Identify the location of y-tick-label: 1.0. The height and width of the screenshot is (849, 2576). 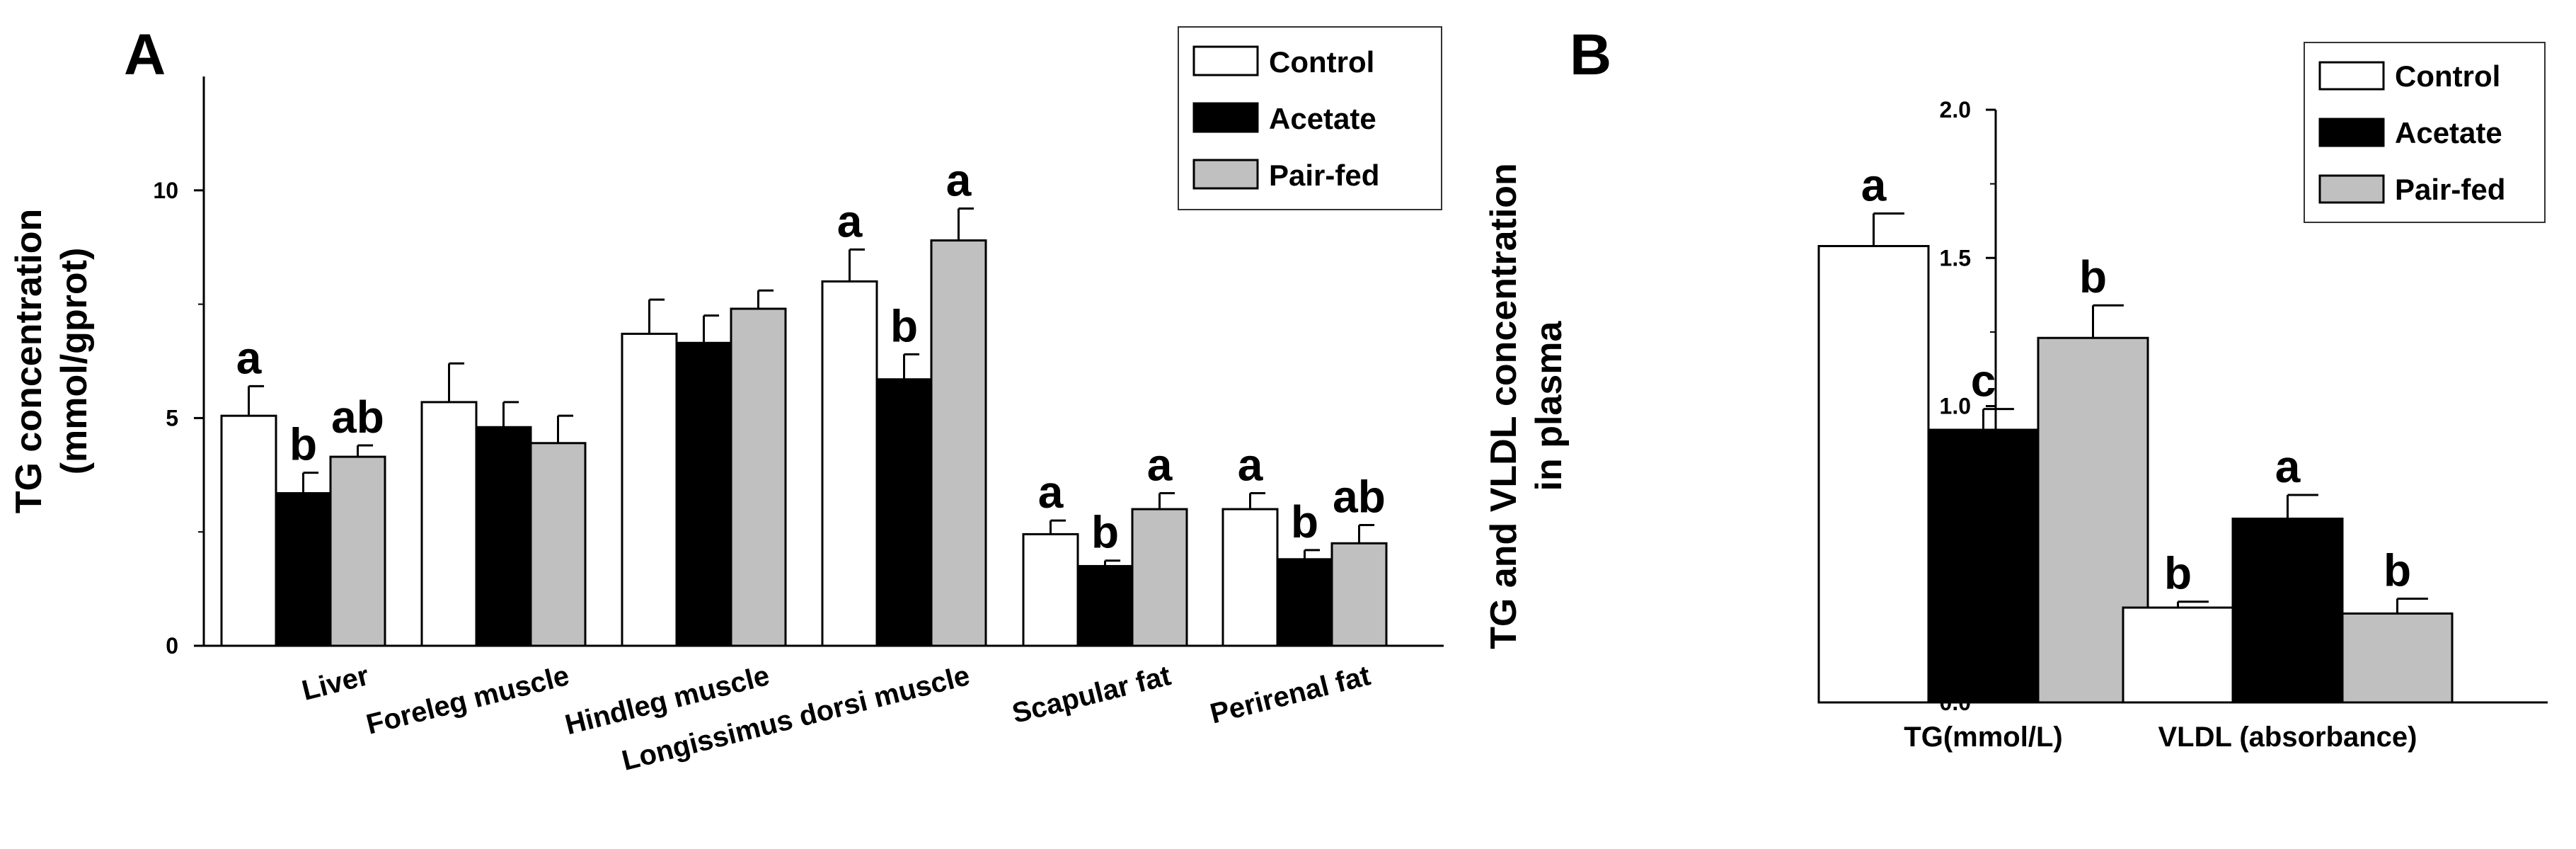
(1956, 407).